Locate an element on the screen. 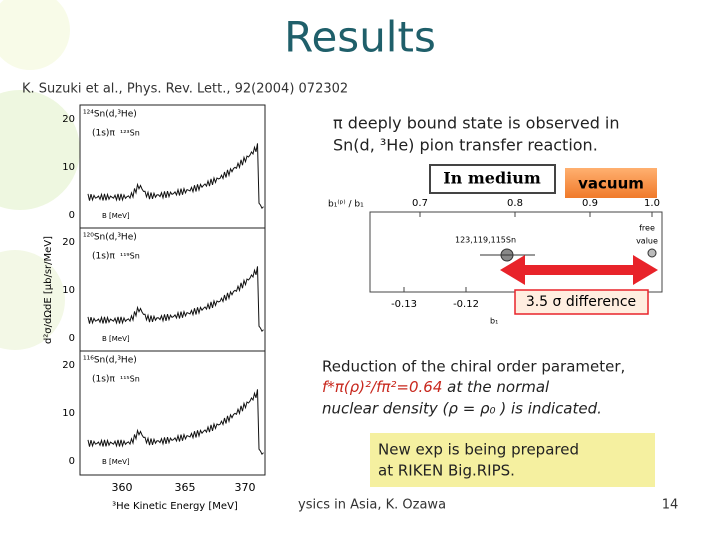  x-tick-label: 360 is located at coordinates (122, 487).